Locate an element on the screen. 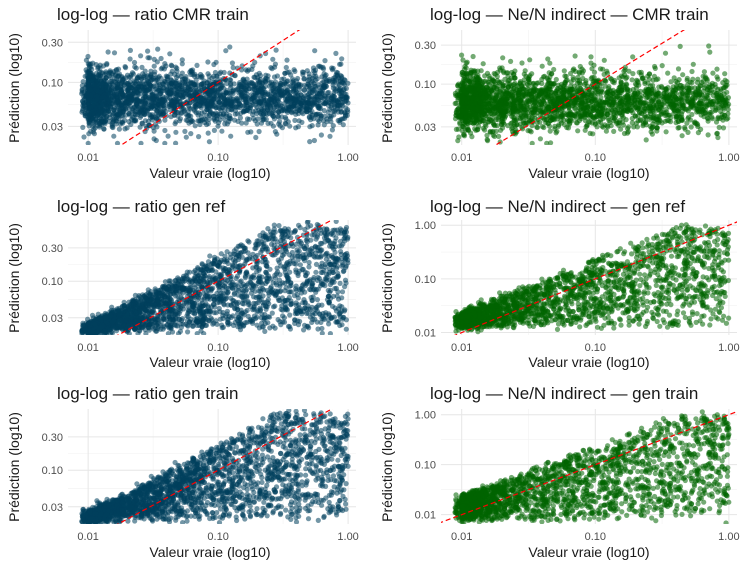 This screenshot has height=568, width=746. y-axis-title: Prédiction (log10) is located at coordinates (14, 88).